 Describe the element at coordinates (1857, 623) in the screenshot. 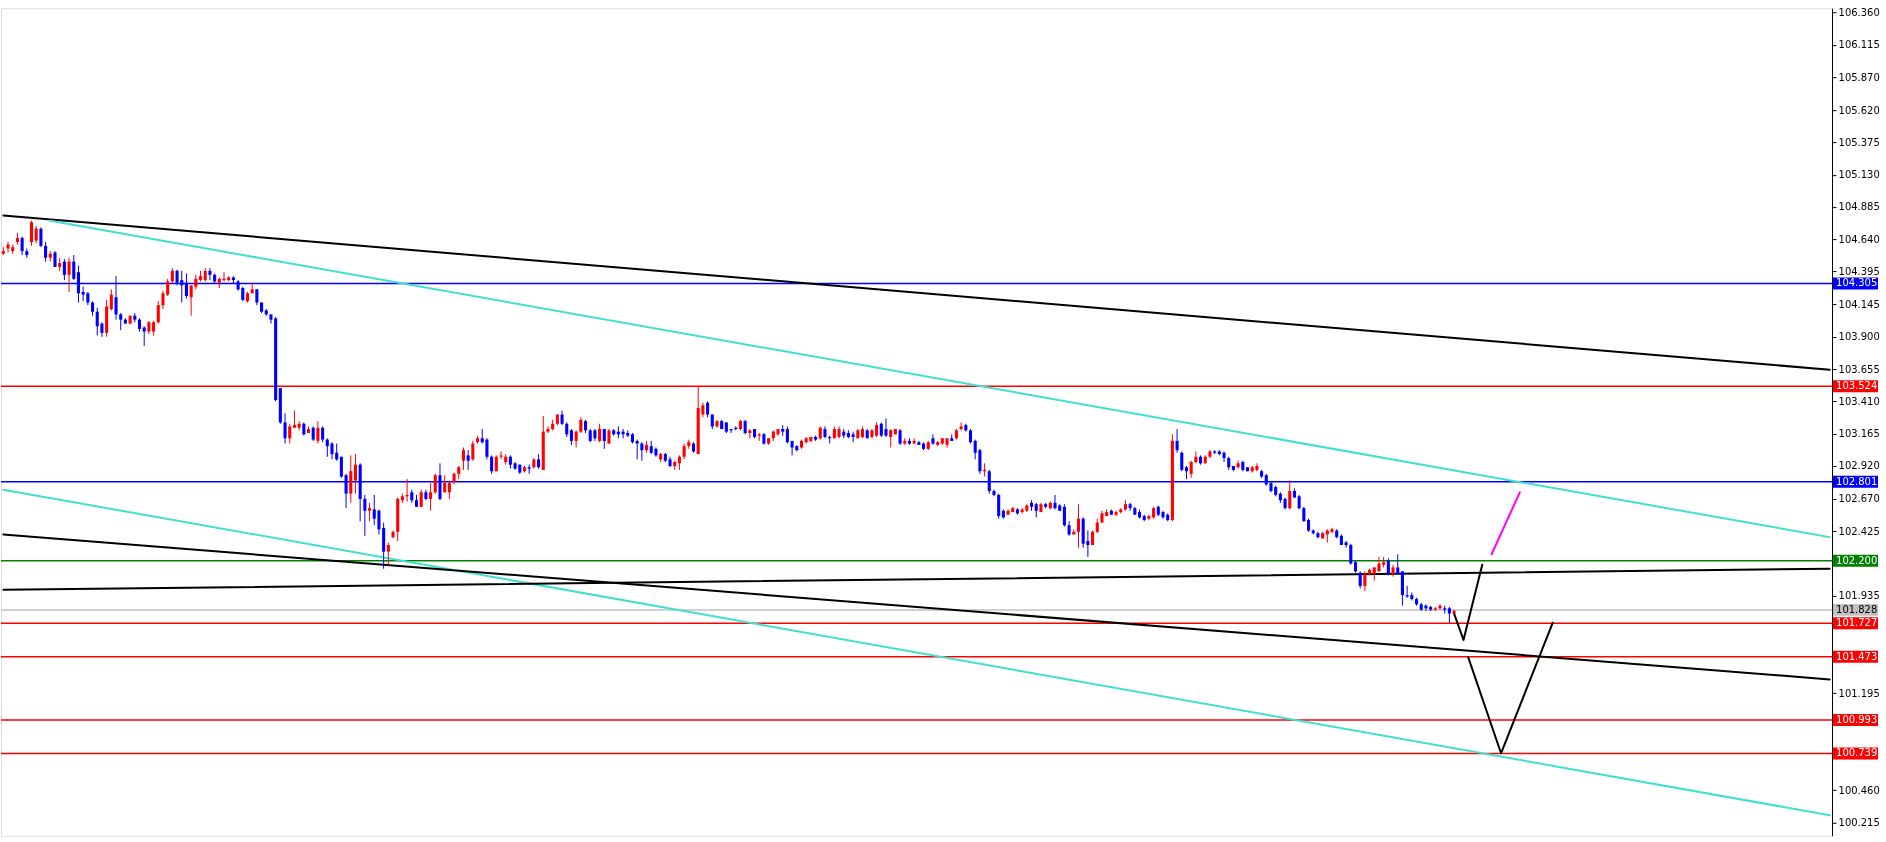

I see `ref-line-label: 101.727` at that location.